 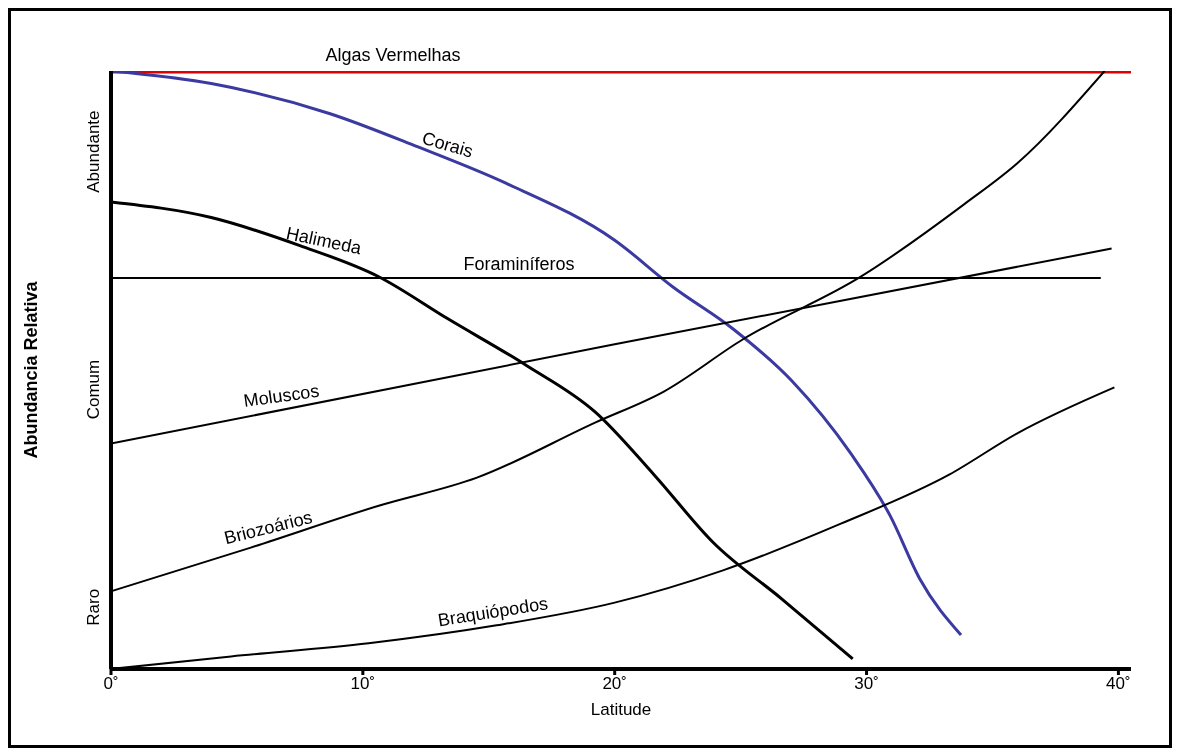 I want to click on y-axis-title: Abundancia Relativa, so click(x=31, y=369).